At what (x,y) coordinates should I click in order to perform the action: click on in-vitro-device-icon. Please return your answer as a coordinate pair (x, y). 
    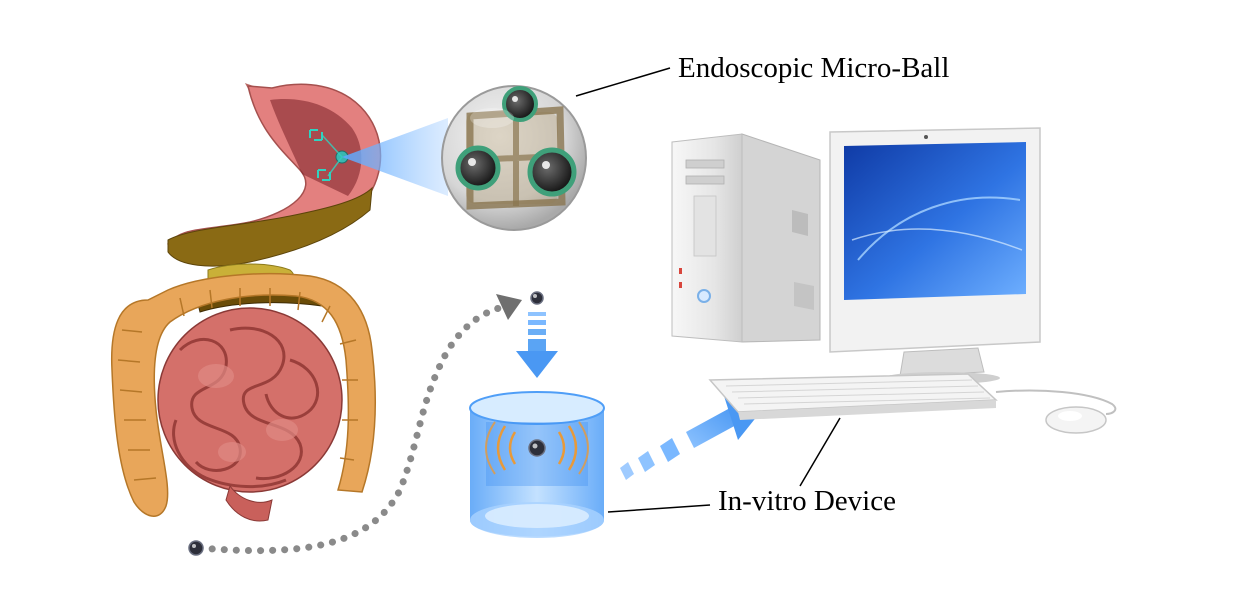
    Looking at the image, I should click on (537, 464).